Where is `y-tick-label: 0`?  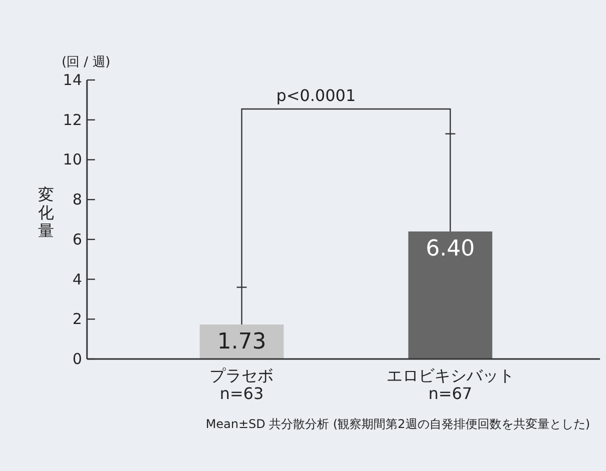
y-tick-label: 0 is located at coordinates (77, 359).